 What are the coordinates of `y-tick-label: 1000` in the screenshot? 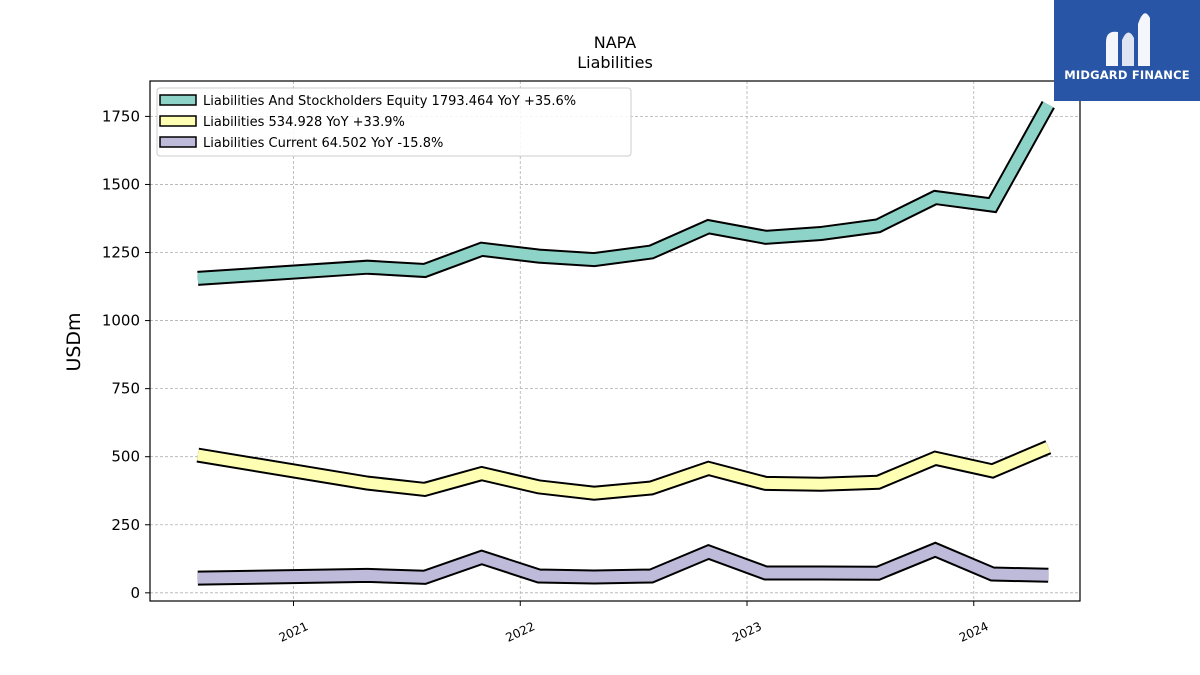 It's located at (121, 321).